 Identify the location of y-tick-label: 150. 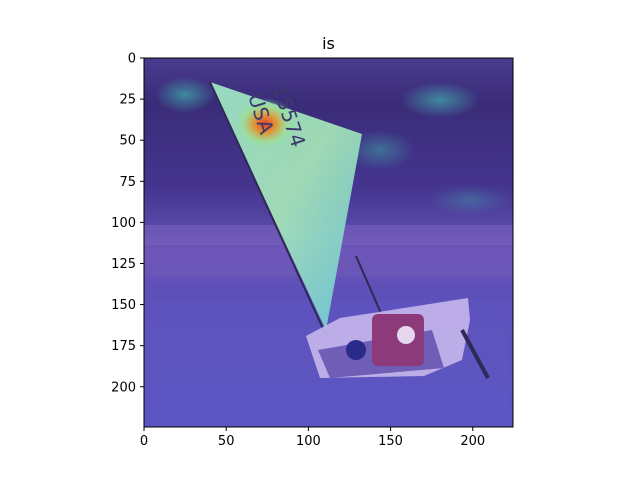
(123, 305).